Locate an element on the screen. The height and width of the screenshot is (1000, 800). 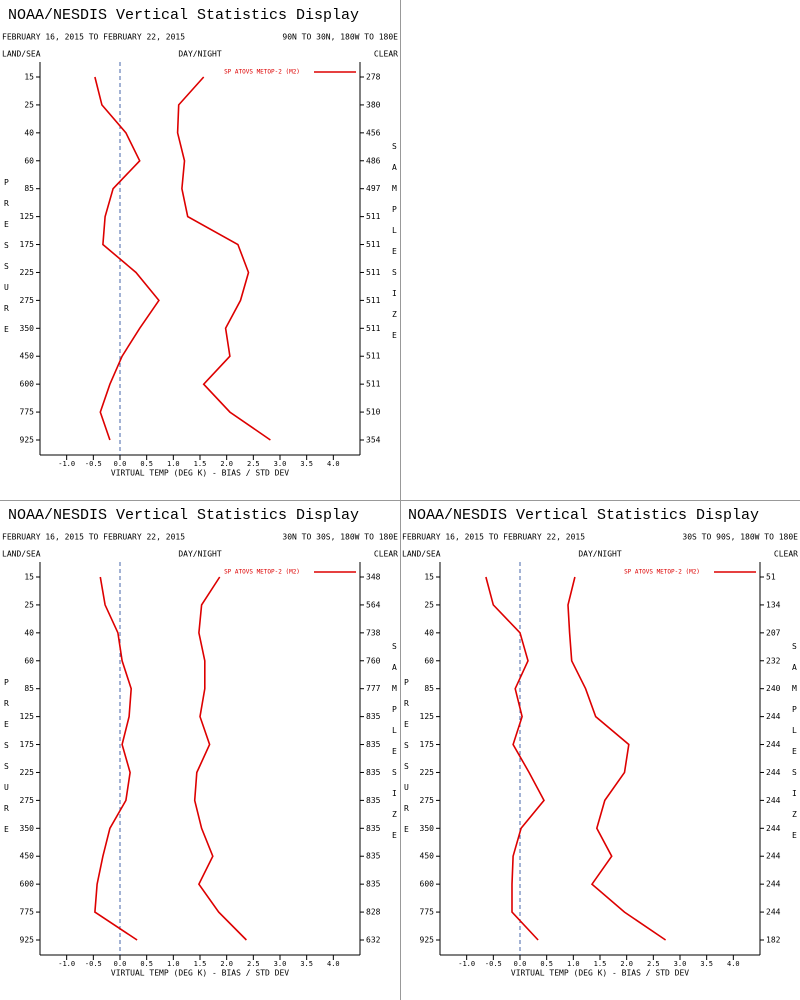
region: 30S TO 90S, 180W TO 180E is located at coordinates (740, 537).